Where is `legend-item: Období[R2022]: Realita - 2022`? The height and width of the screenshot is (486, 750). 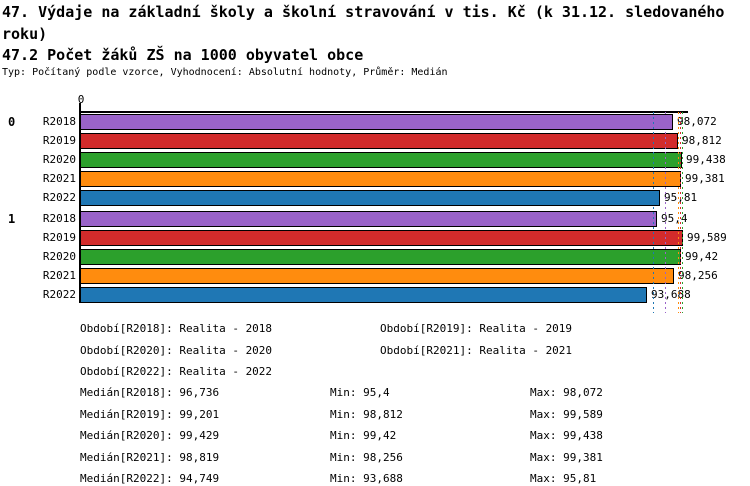
legend-item: Období[R2022]: Realita - 2022 is located at coordinates (176, 371).